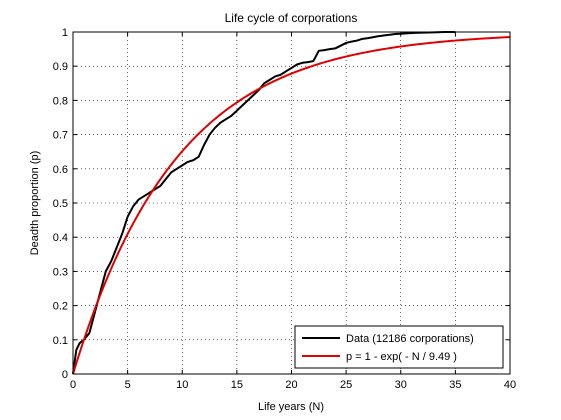  I want to click on y-tick-label: 0.4, so click(60, 238).